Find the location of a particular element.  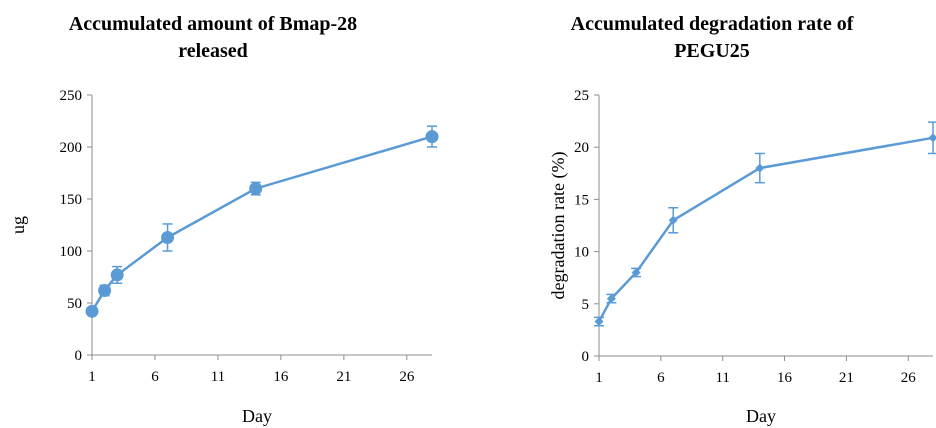

y-tick-label: 250 is located at coordinates (71, 96).